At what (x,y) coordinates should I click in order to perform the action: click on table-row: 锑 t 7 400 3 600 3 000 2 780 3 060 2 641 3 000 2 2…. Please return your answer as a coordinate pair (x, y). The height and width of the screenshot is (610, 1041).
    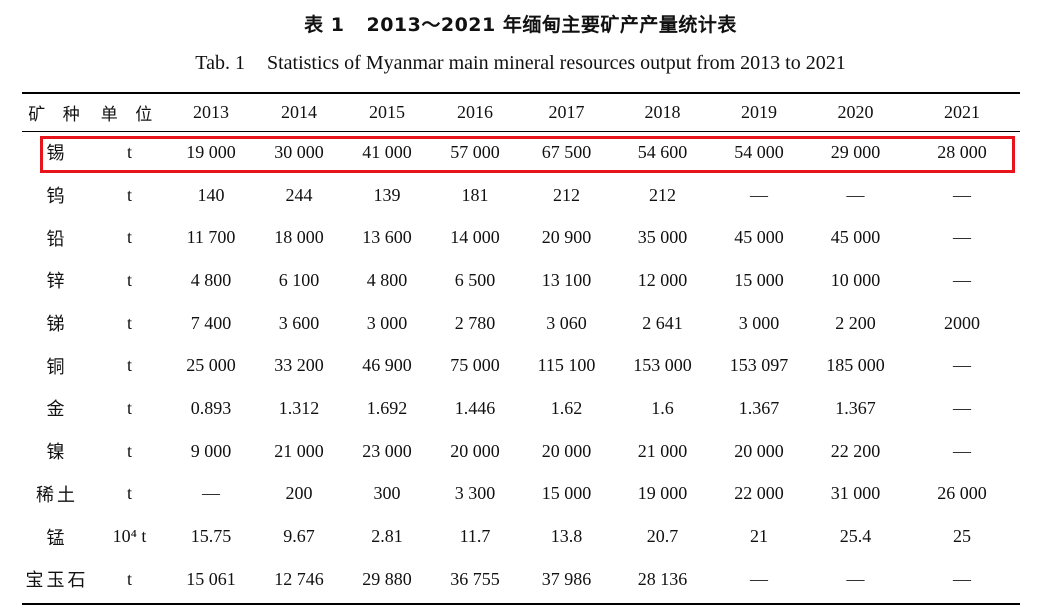
    Looking at the image, I should click on (521, 323).